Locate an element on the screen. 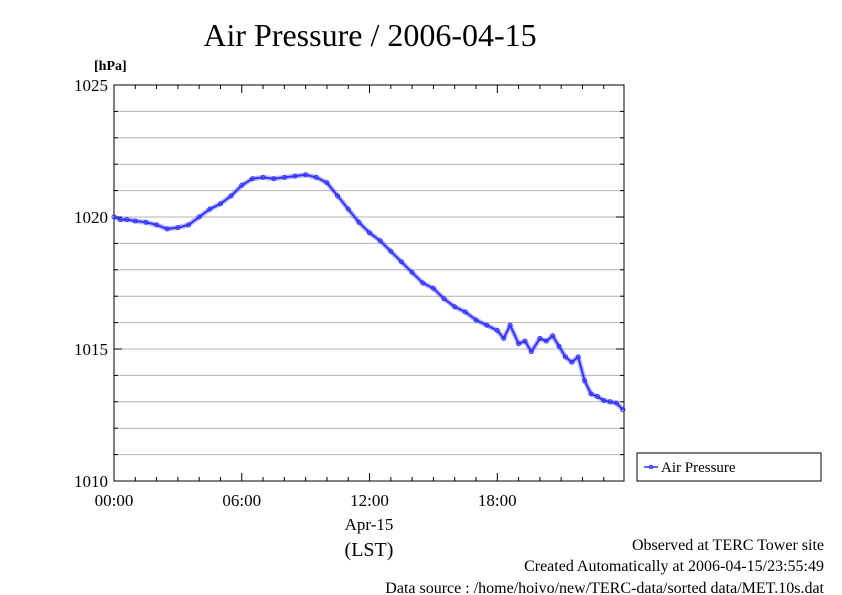 Image resolution: width=842 pixels, height=595 pixels. y-tick-labels: 1010 1015 1020 1025 is located at coordinates (91, 283).